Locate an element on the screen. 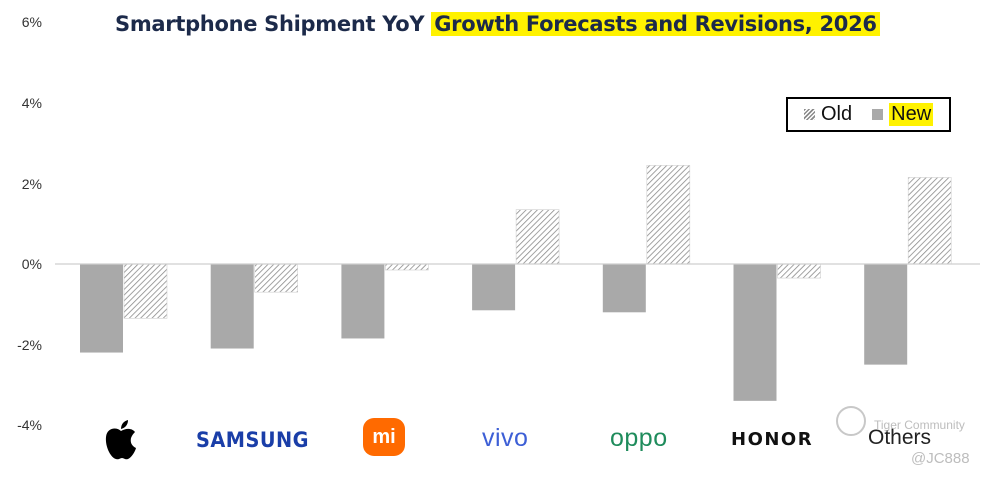 The height and width of the screenshot is (481, 996). legend-old-swatch is located at coordinates (809, 114).